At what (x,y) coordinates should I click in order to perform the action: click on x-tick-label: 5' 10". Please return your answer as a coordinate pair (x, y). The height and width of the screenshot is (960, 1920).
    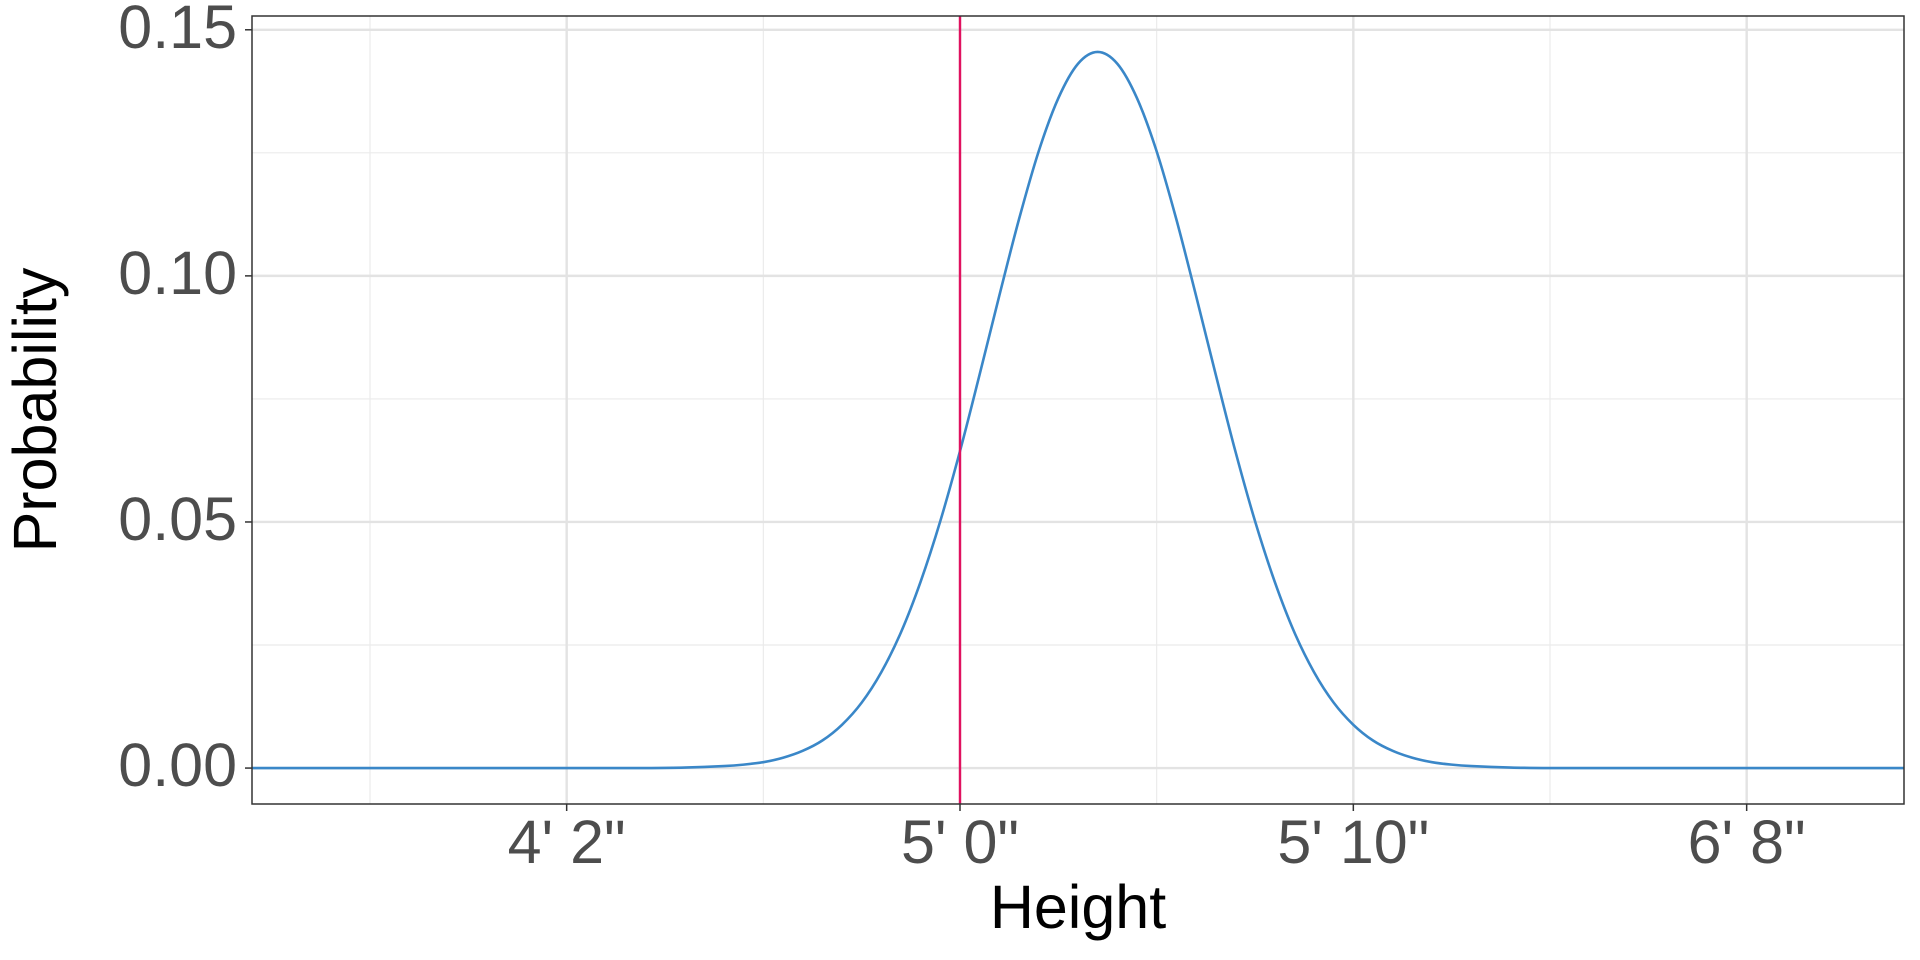
    Looking at the image, I should click on (1353, 842).